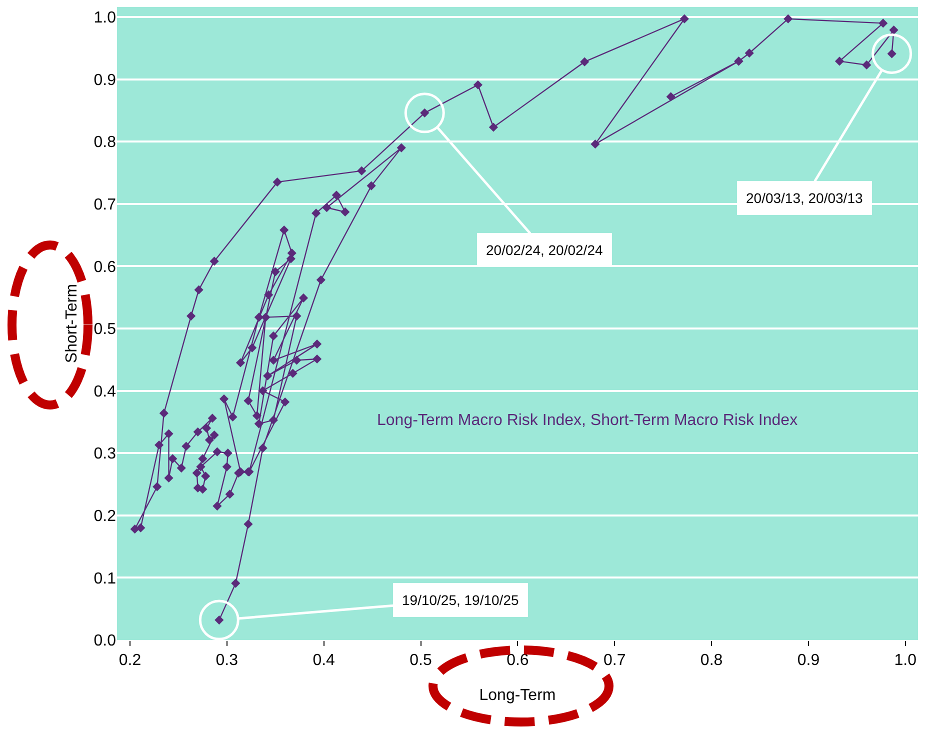  What do you see at coordinates (460, 600) in the screenshot?
I see `annotation: 19/10/25, 19/10/25` at bounding box center [460, 600].